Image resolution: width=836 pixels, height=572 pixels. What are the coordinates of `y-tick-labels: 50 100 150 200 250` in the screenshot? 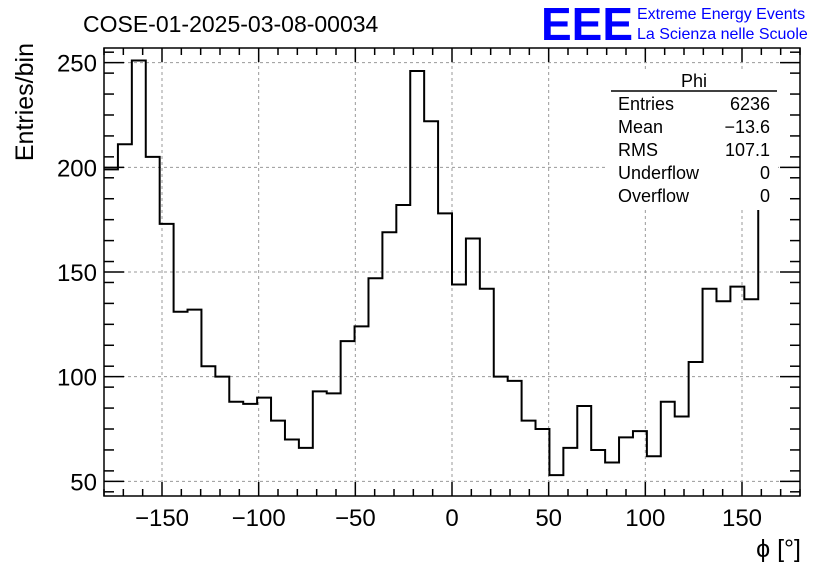 It's located at (77, 274).